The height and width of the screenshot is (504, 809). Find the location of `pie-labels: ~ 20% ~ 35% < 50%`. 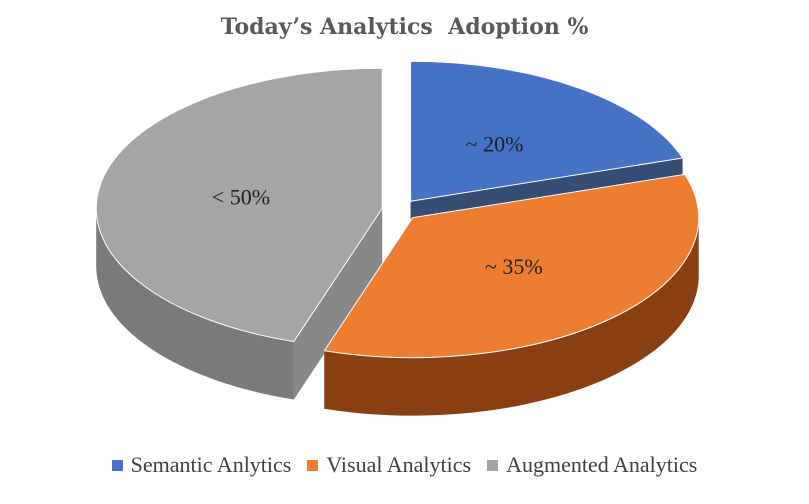

pie-labels: ~ 20% ~ 35% < 50% is located at coordinates (377, 206).